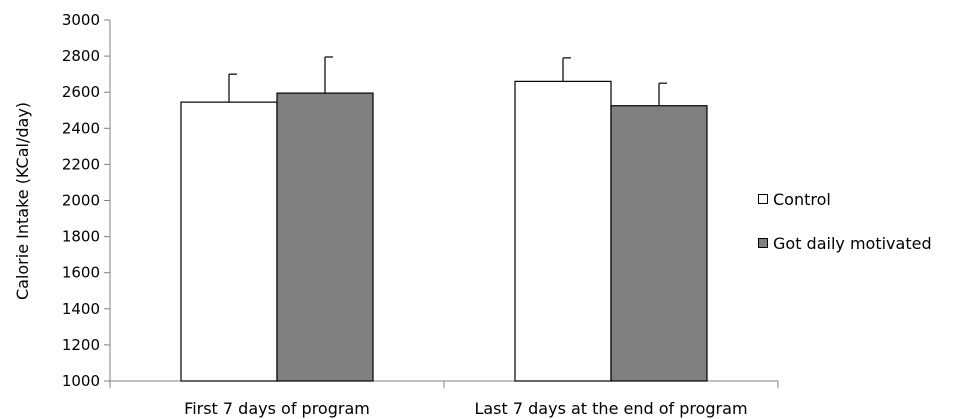  Describe the element at coordinates (81, 273) in the screenshot. I see `y-tick-label: 1600` at that location.